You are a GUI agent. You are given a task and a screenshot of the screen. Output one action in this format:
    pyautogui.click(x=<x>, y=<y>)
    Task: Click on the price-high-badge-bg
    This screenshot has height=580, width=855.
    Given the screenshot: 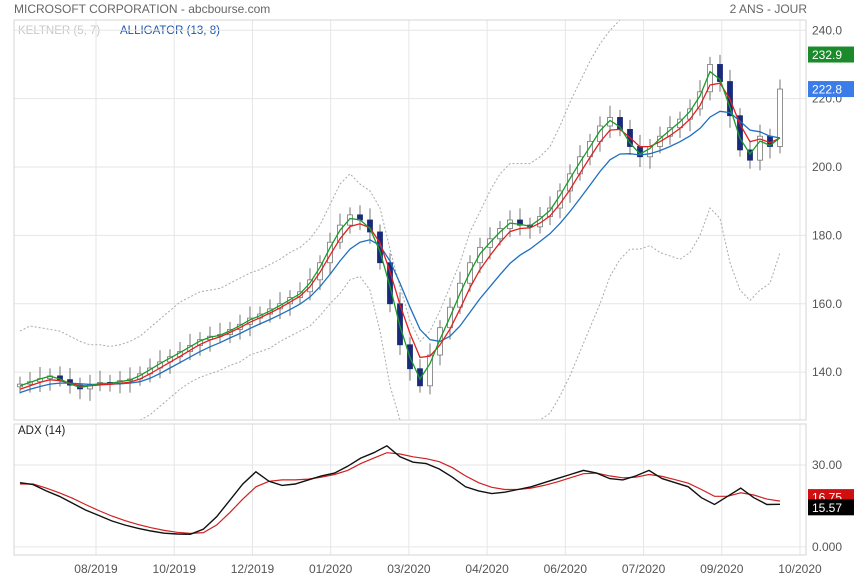 What is the action you would take?
    pyautogui.click(x=831, y=54)
    